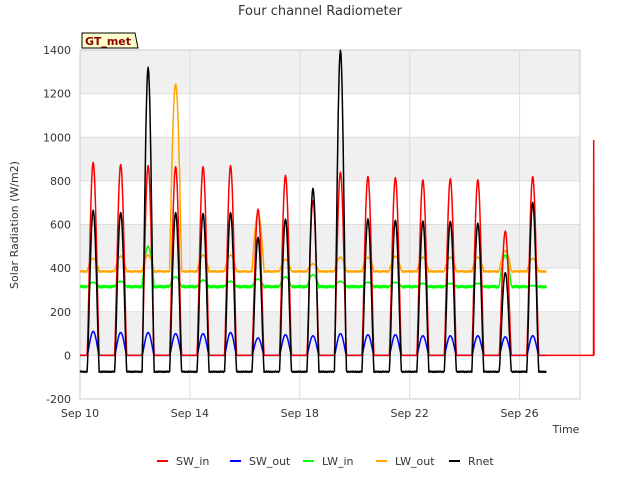 Image resolution: width=640 pixels, height=480 pixels. I want to click on x-tick-label: Sep 22, so click(410, 413).